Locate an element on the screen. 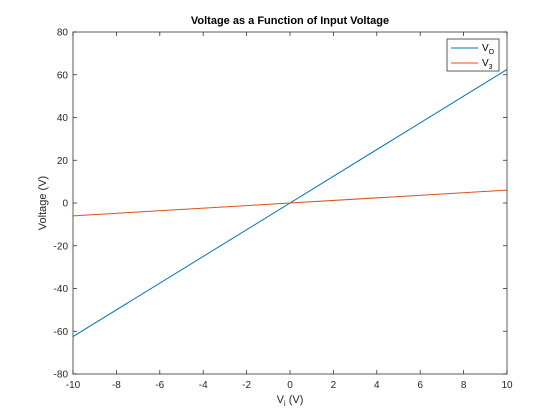 Image resolution: width=560 pixels, height=420 pixels. y-tick-label: -20 is located at coordinates (61, 246).